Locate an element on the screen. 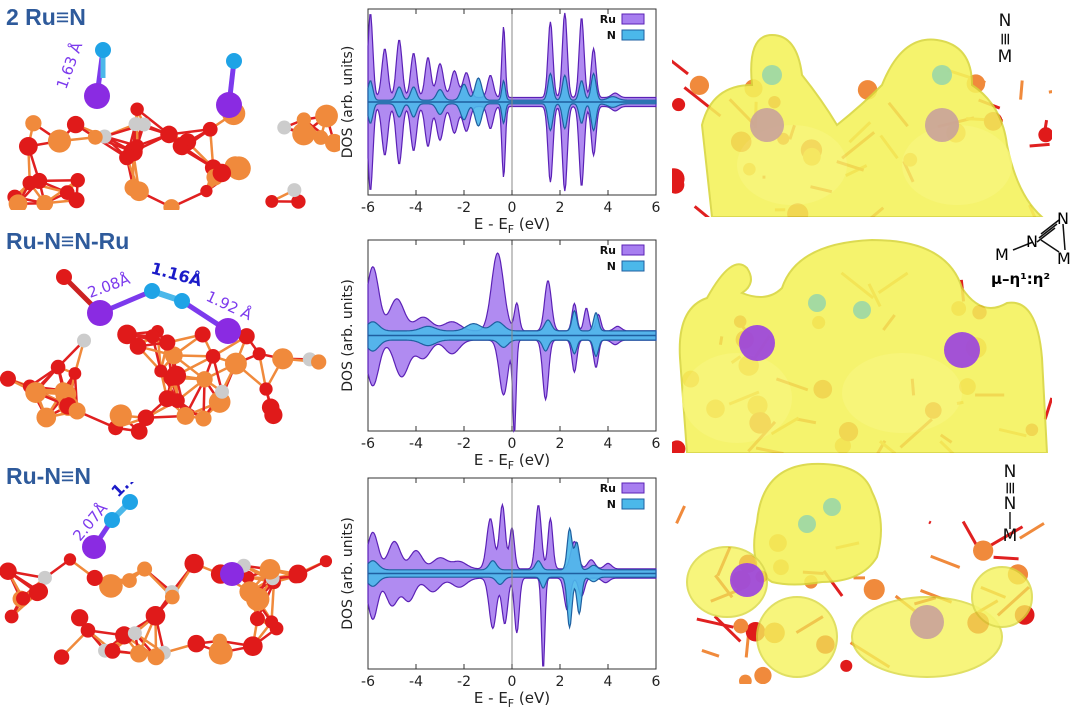  bonding-notation-terminal: N ≡ M is located at coordinates (1005, 39).